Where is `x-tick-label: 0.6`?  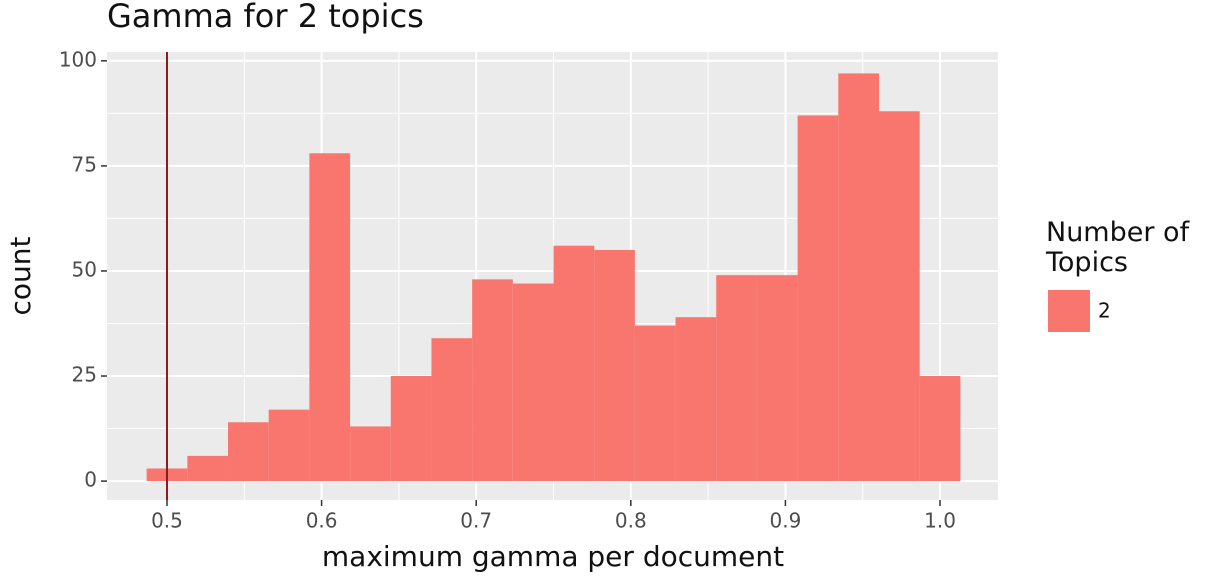 x-tick-label: 0.6 is located at coordinates (322, 521).